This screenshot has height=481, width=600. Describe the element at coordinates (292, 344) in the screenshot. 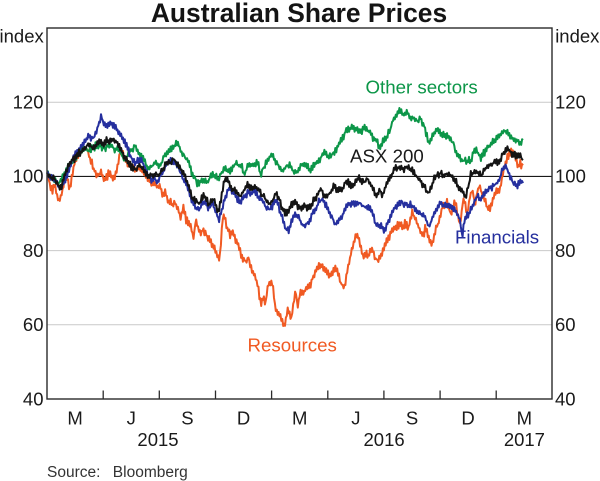

I see `svg-text: Resources` at that location.